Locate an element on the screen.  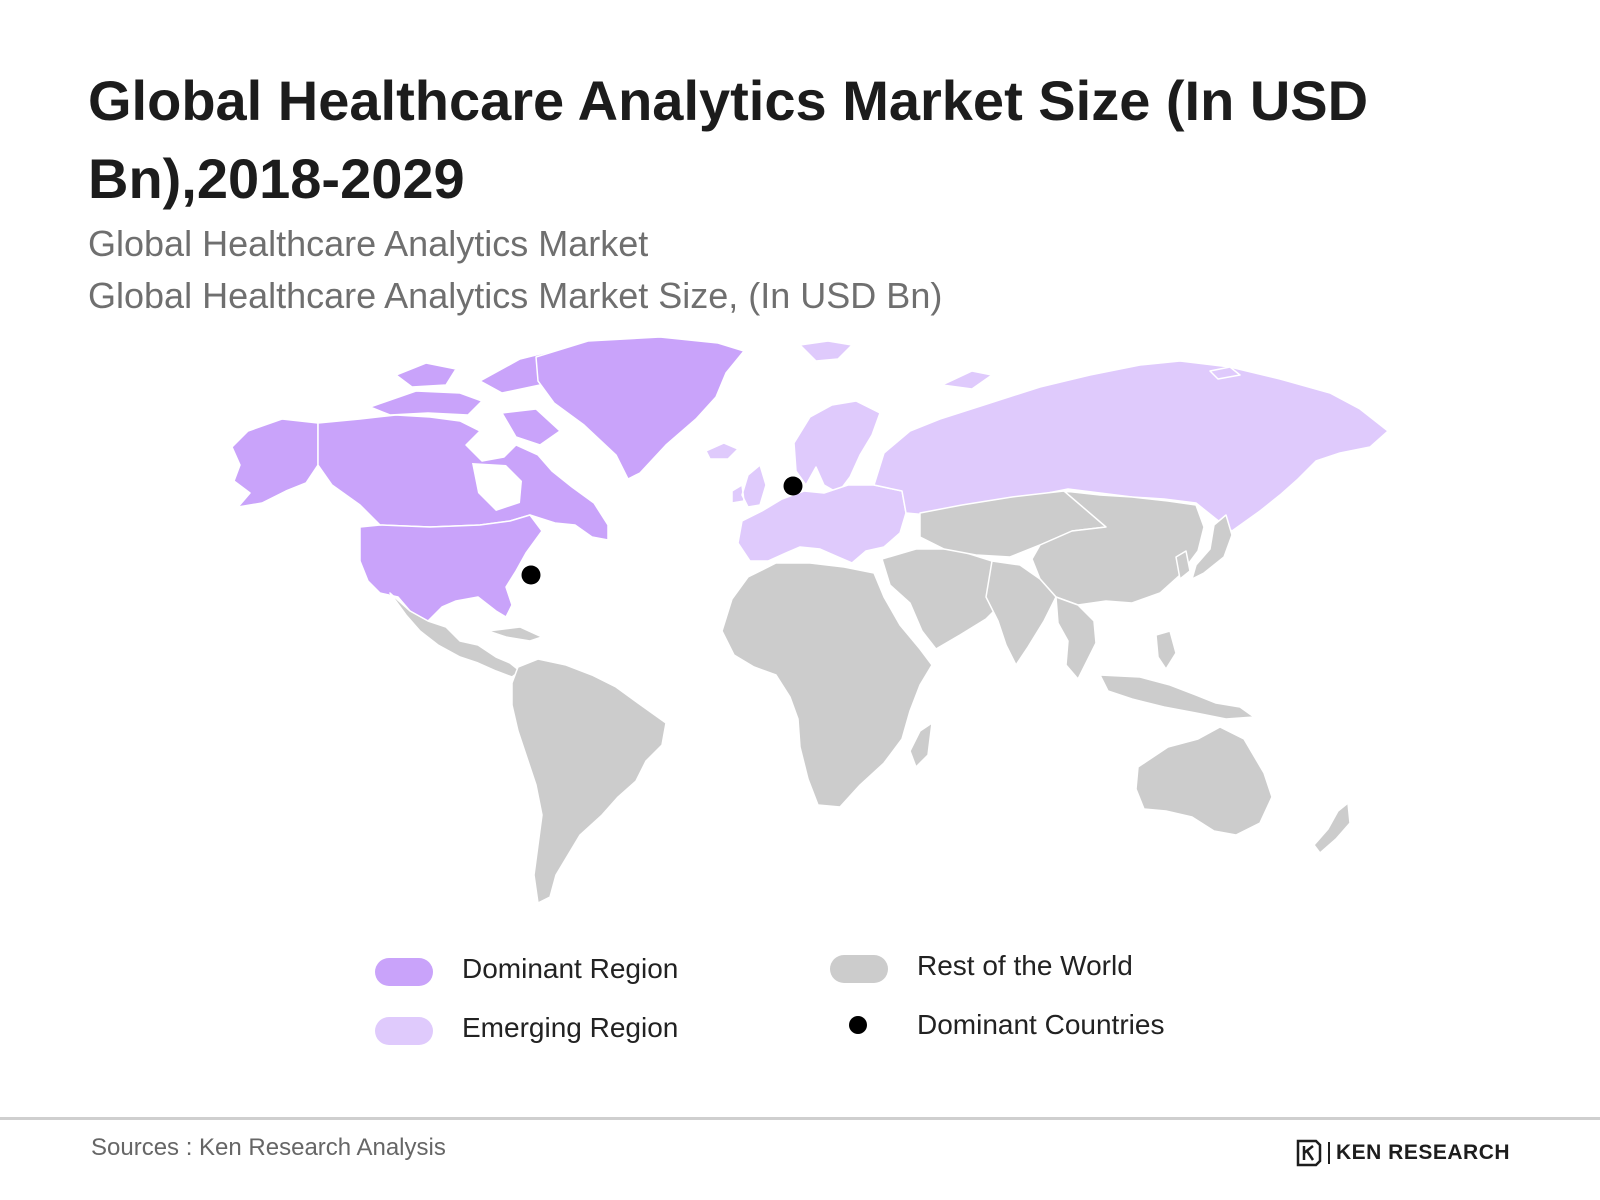
iceland is located at coordinates (722, 451).